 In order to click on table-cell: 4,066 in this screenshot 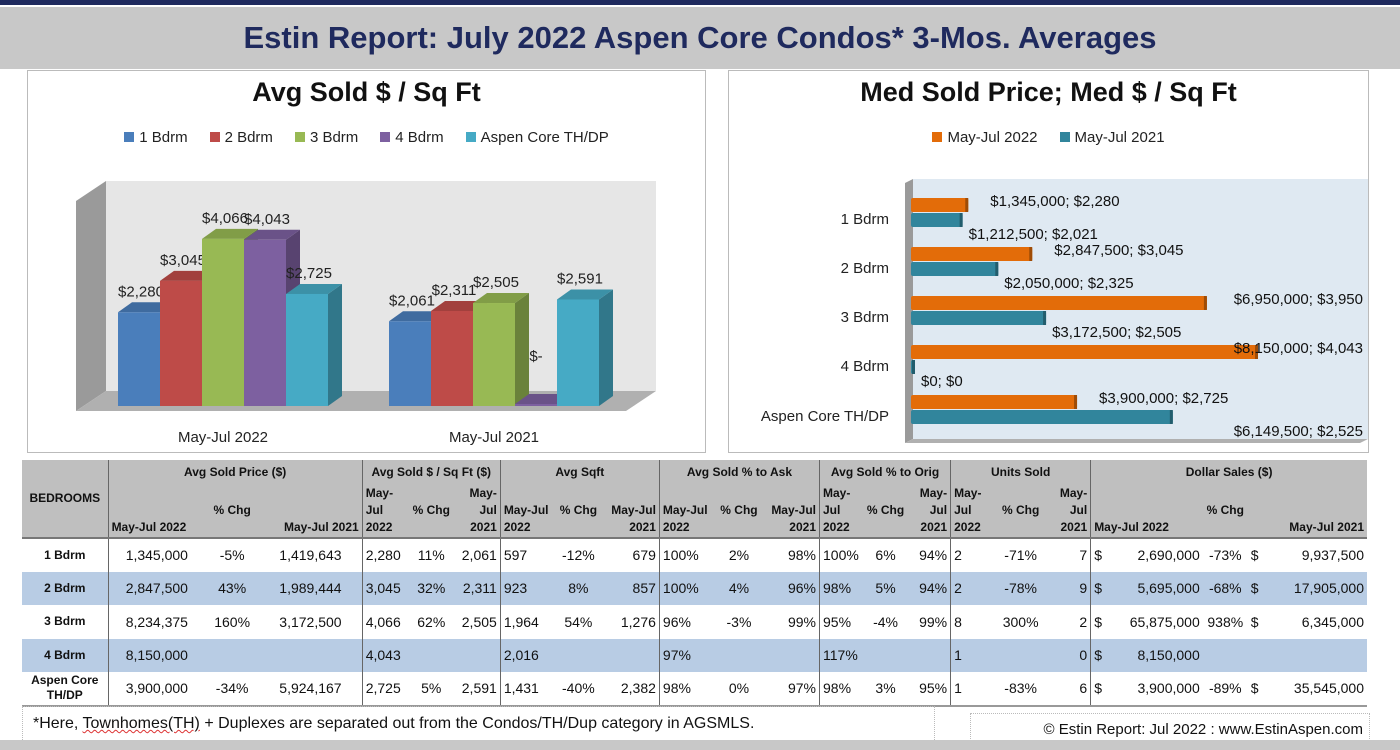, I will do `click(385, 622)`.